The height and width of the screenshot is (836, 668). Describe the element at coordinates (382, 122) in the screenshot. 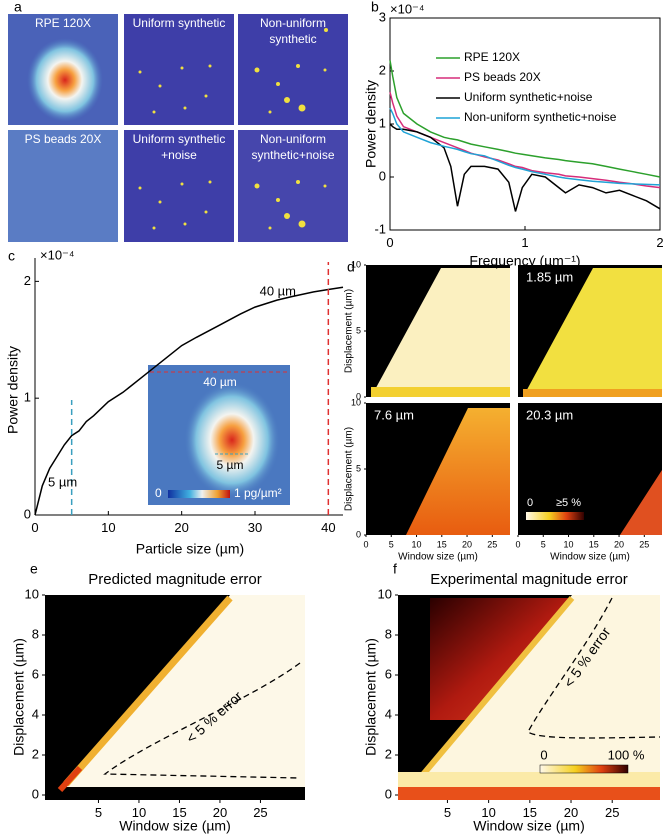

I see `y-tick-label: 1` at that location.